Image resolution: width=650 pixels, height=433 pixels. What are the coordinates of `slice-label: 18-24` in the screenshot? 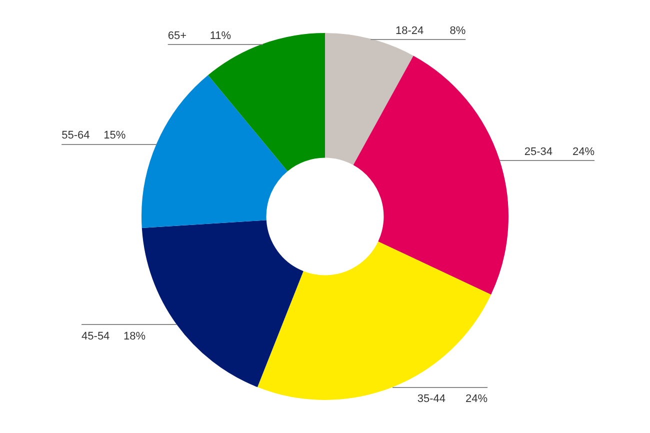 It's located at (409, 30).